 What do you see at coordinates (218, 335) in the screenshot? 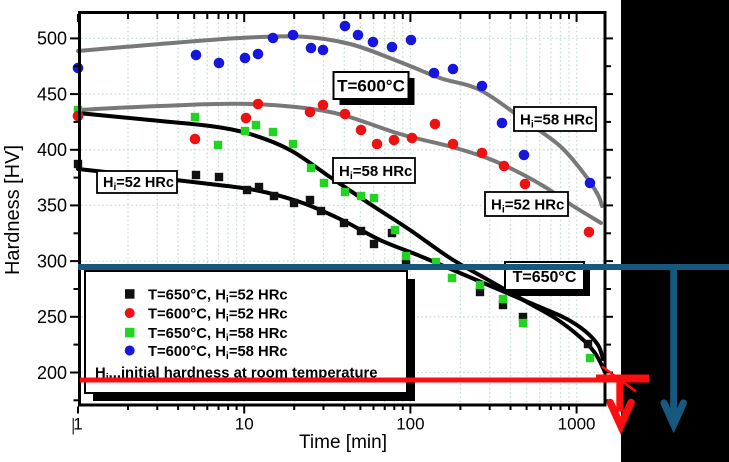
I see `svg-text: T=650°C, Hi=58 HRc` at bounding box center [218, 335].